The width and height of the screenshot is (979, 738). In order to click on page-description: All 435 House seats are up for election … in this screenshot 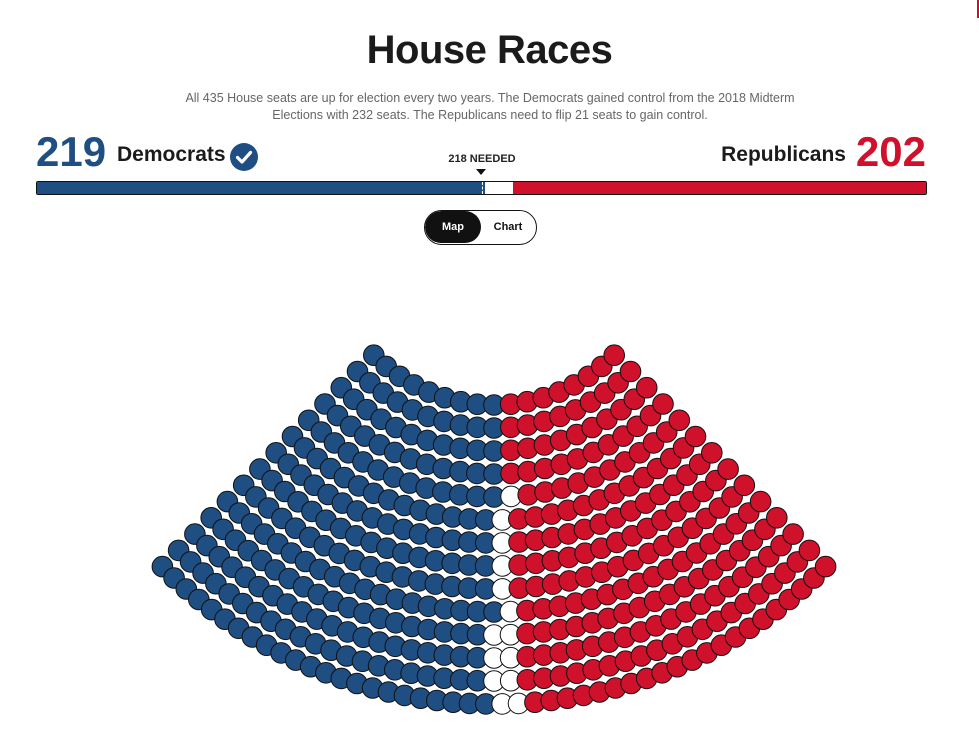, I will do `click(490, 106)`.